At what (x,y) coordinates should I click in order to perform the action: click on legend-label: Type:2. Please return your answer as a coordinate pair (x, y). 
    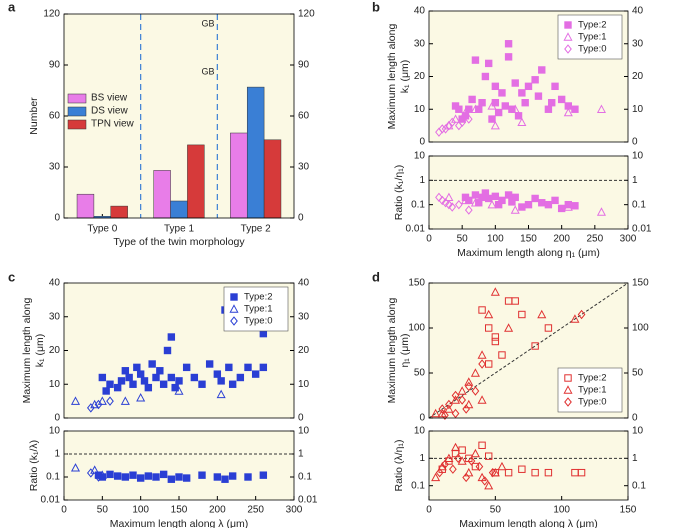
    Looking at the image, I should click on (592, 378).